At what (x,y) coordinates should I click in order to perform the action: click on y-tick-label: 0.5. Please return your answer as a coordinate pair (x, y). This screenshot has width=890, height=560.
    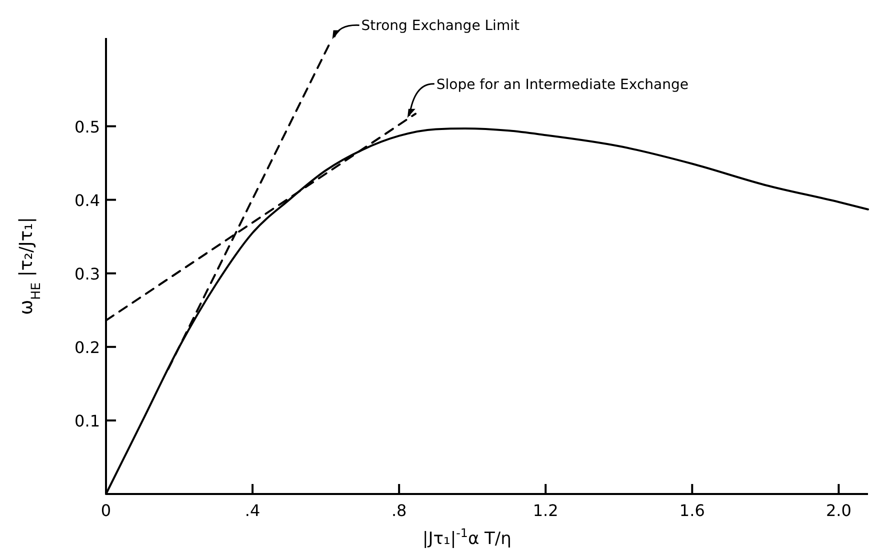
    Looking at the image, I should click on (87, 126).